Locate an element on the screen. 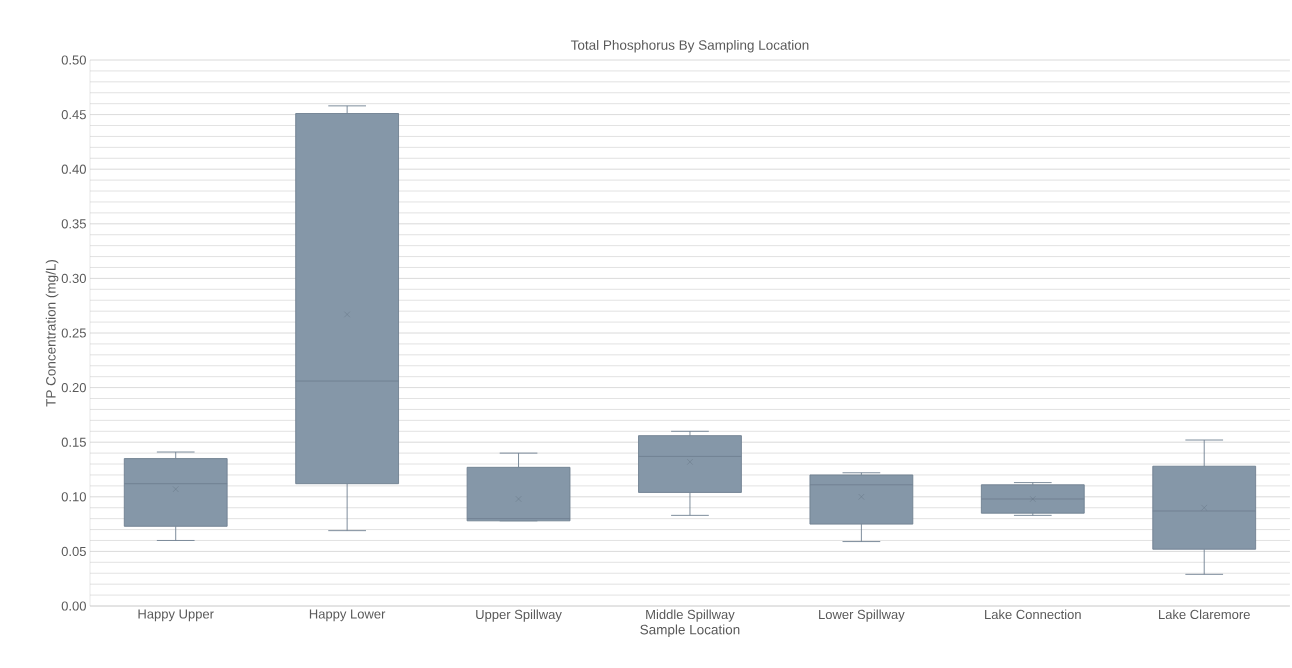 The image size is (1292, 668). x-tick-label: Upper Spillway is located at coordinates (519, 615).